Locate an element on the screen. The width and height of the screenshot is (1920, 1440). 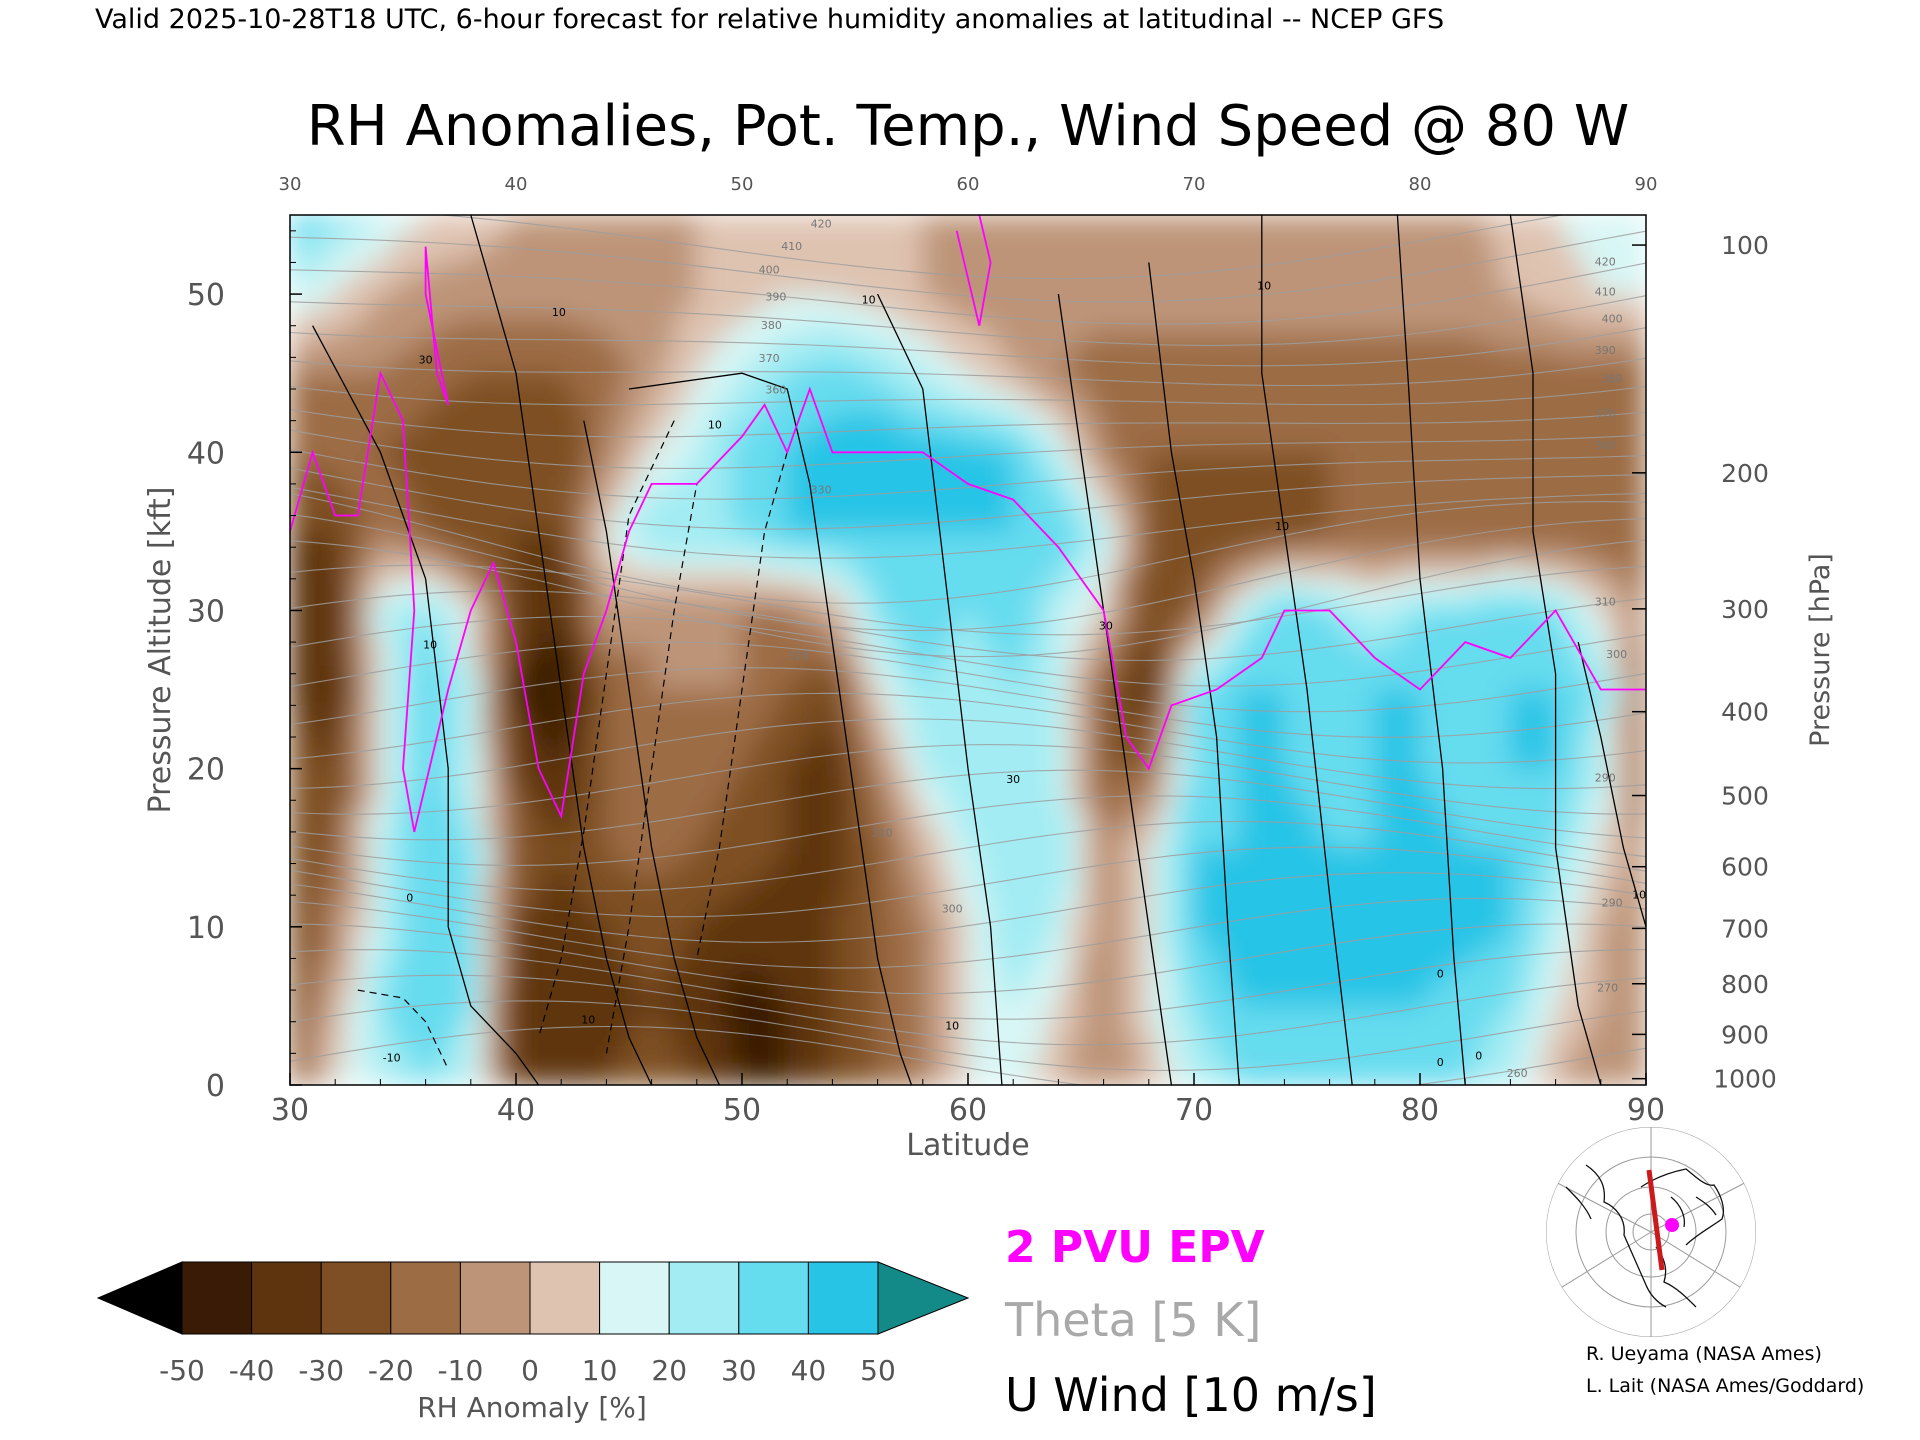
legend-entry-u-wind: U Wind [10 m/s] is located at coordinates (1191, 1395).